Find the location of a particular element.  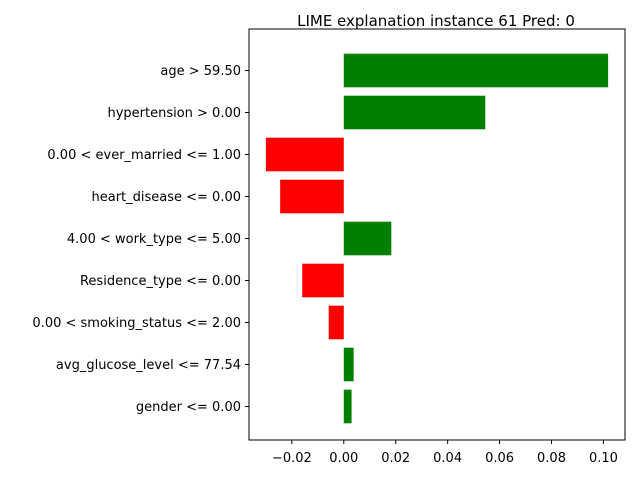

y-tick-label: gender <= 0.00 is located at coordinates (188, 407).